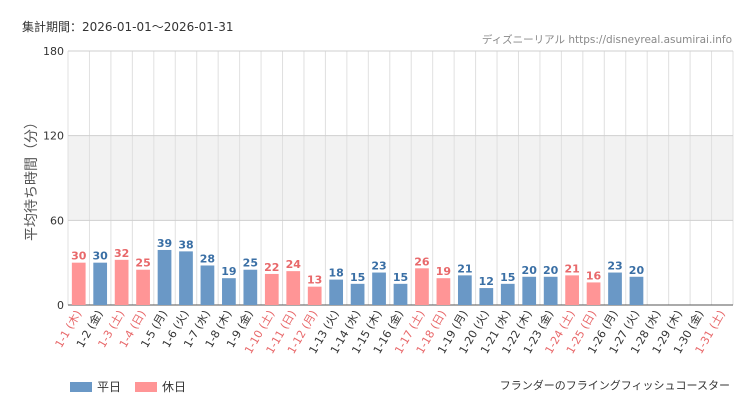  What do you see at coordinates (53, 51) in the screenshot?
I see `y-tick-label: 180` at bounding box center [53, 51].